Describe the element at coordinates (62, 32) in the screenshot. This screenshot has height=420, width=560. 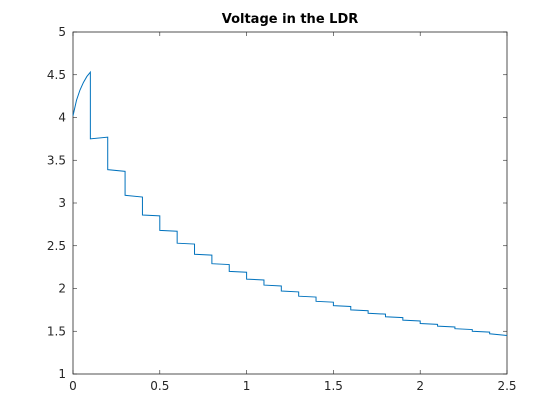
I see `y-tick-label: 5` at that location.